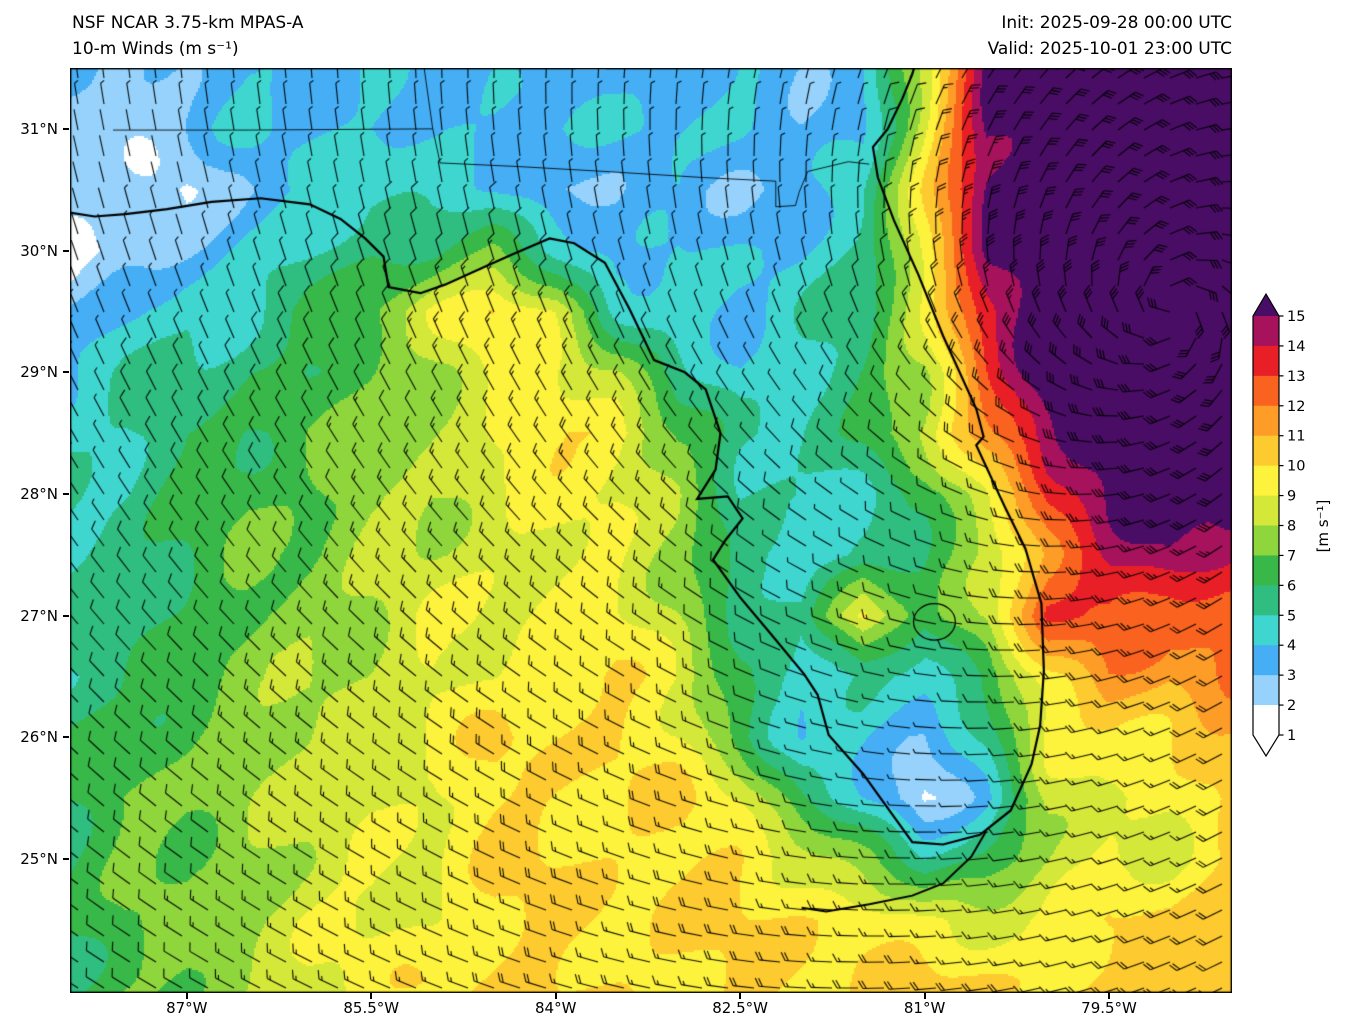  What do you see at coordinates (740, 1008) in the screenshot?
I see `x-tick-label: 82.5°W` at bounding box center [740, 1008].